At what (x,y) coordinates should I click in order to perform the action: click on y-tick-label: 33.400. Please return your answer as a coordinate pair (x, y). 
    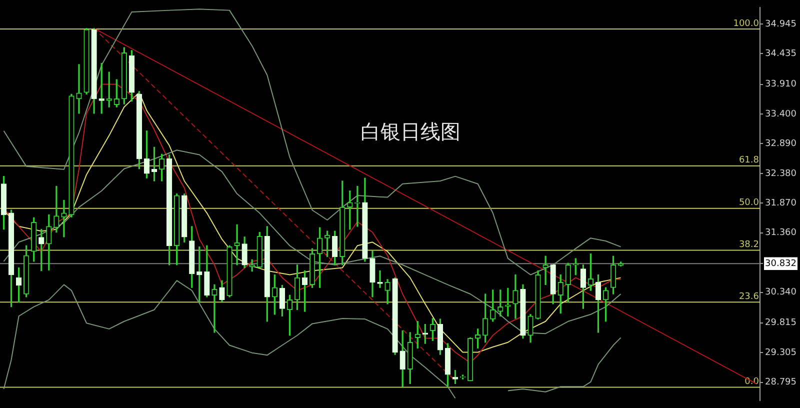
    Looking at the image, I should click on (781, 114).